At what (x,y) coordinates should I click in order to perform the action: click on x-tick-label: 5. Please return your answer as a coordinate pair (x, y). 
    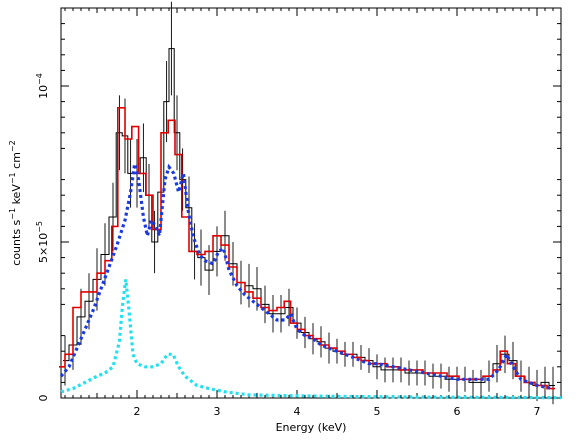
    Looking at the image, I should click on (377, 411).